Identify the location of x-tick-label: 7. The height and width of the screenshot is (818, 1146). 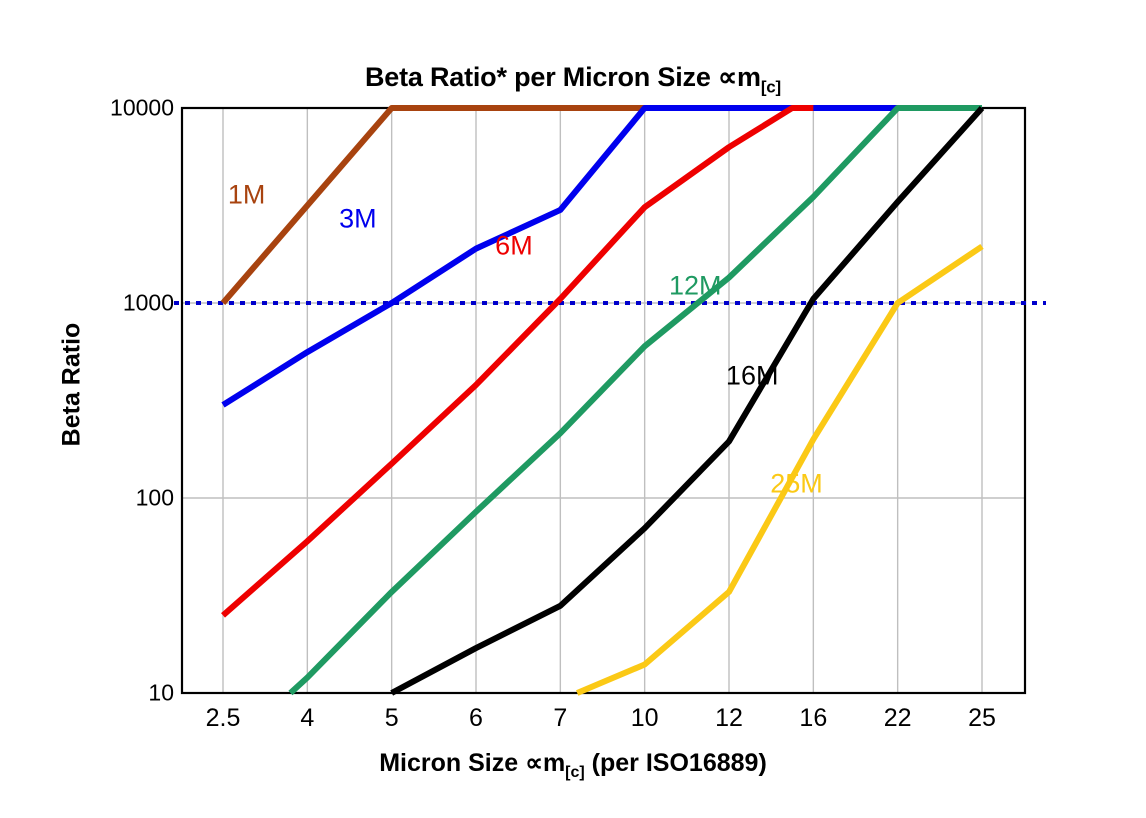
(560, 718).